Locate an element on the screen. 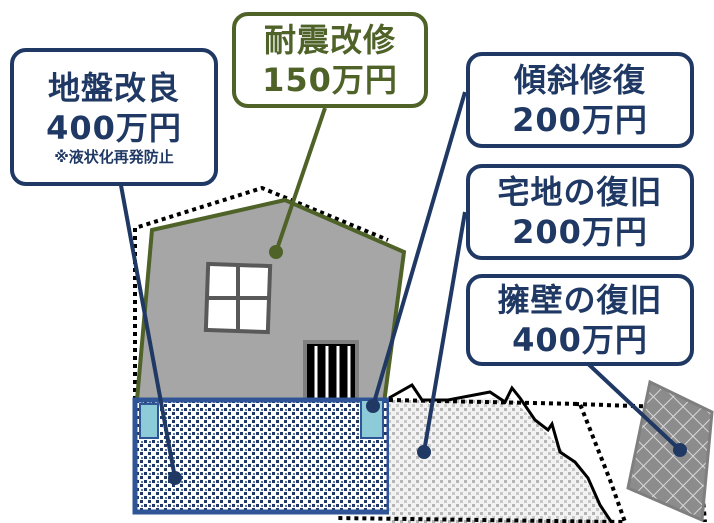 This screenshot has height=523, width=714. callout-land-restoration: 宅地の復旧 200万円 is located at coordinates (580, 212).